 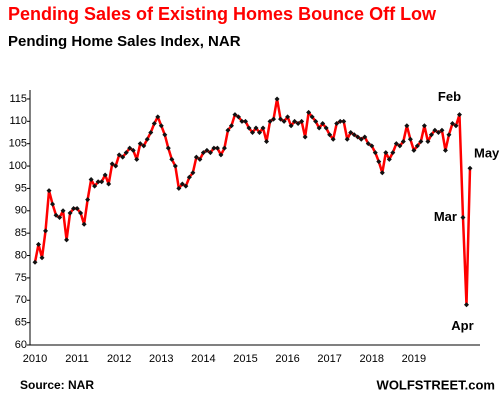 I want to click on y-tick-label: 115, so click(x=18, y=99).